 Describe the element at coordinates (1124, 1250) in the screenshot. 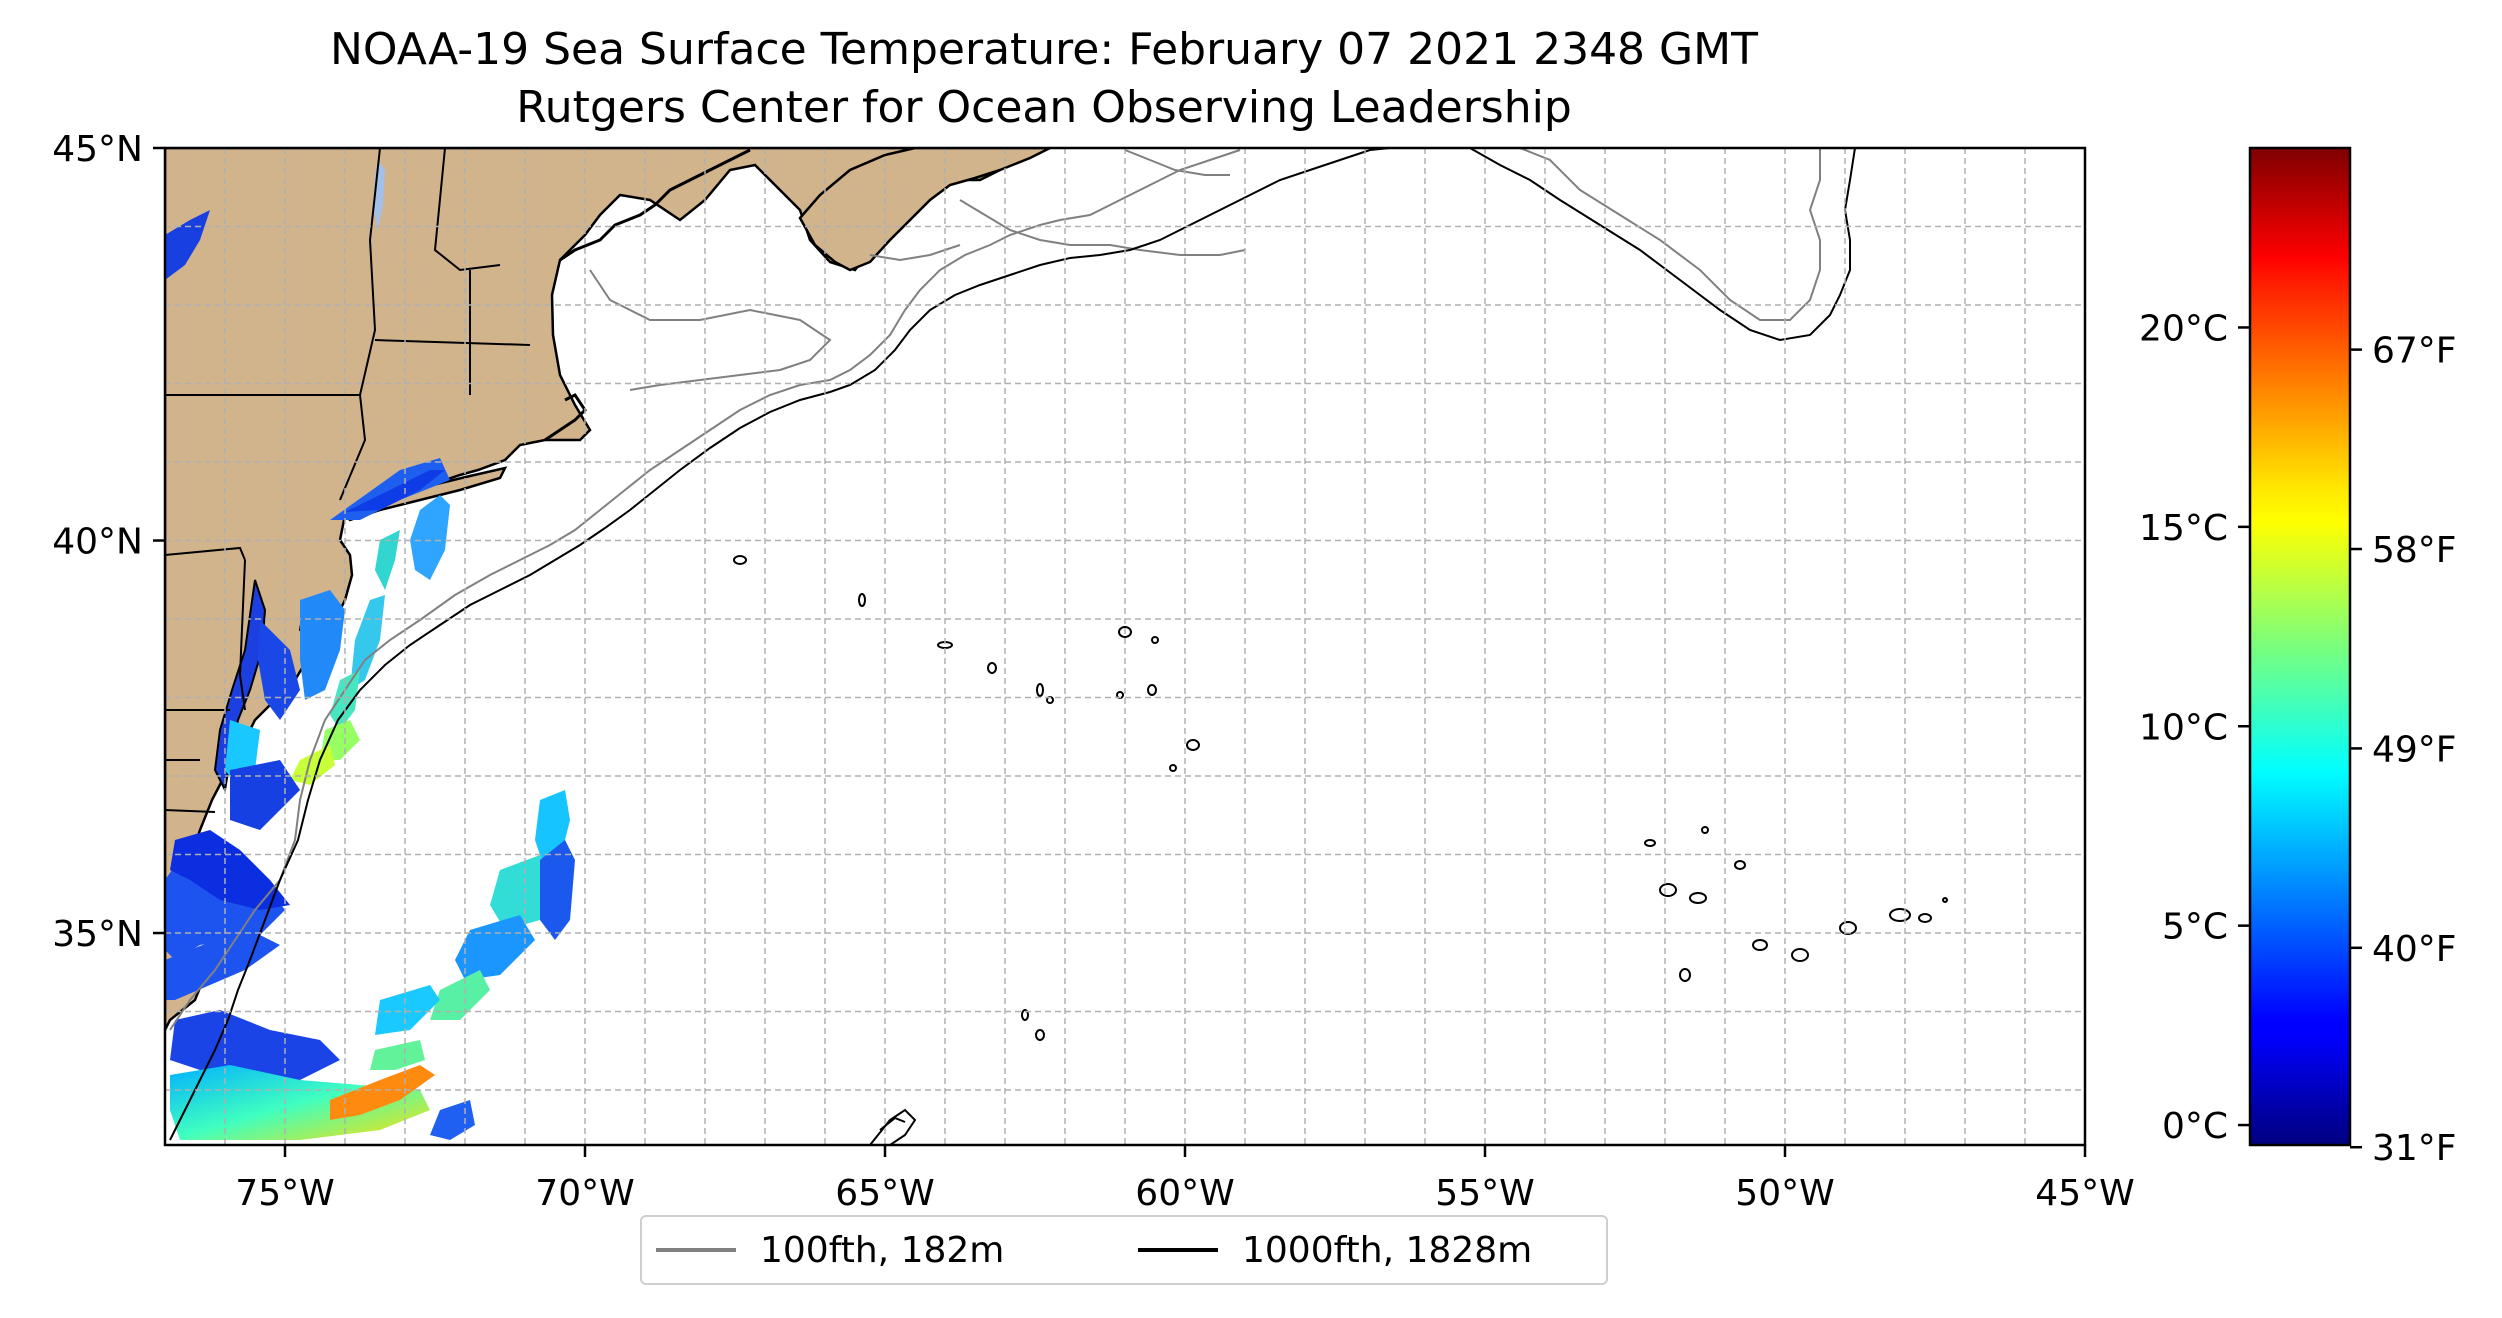

I see `legend: 100fth, 182m 1000fth, 1828m` at that location.